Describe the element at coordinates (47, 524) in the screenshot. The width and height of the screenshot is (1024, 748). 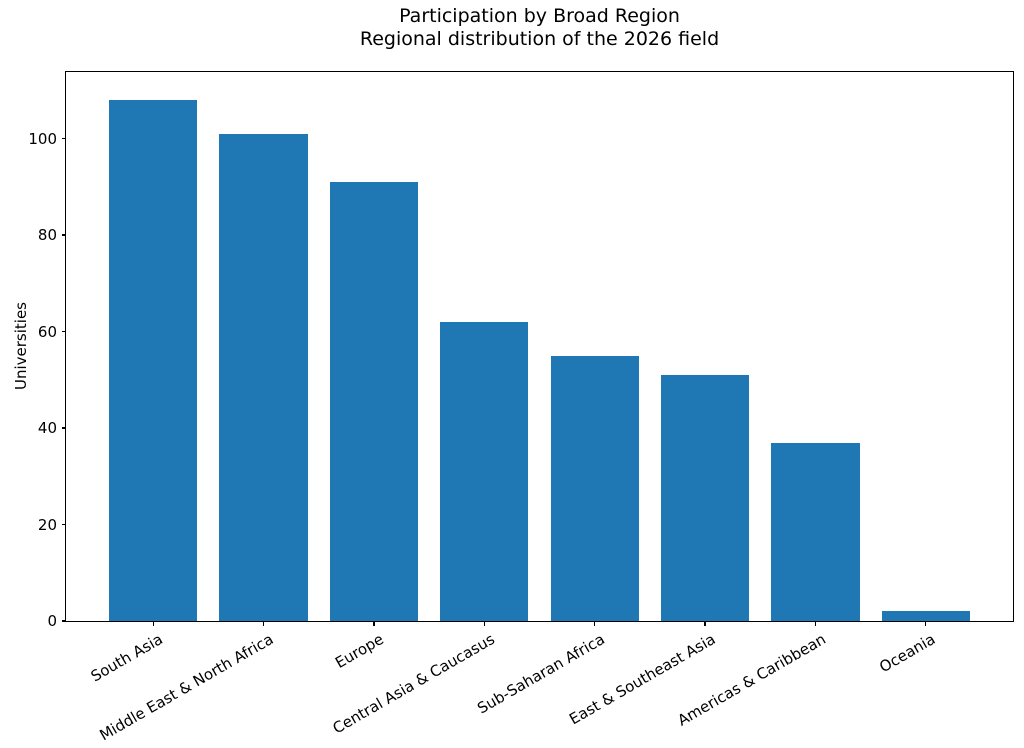
I see `y-tick-label-20: 20` at that location.